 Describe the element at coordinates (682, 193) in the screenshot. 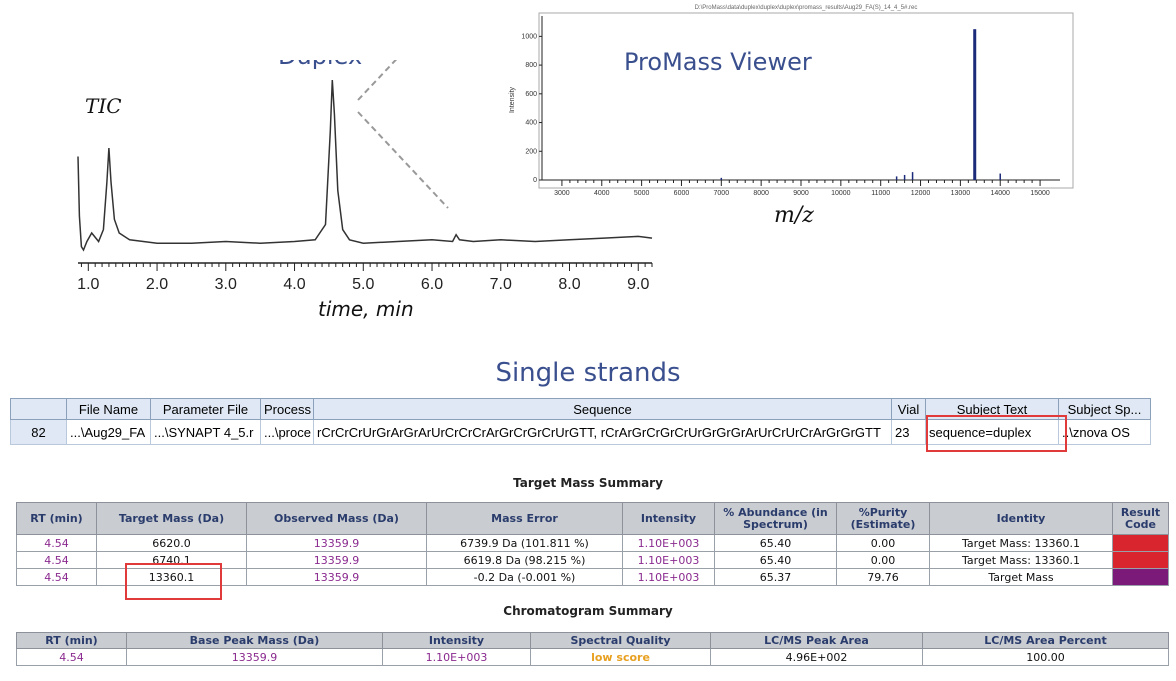

I see `promass-x-tick-label: 6000` at that location.